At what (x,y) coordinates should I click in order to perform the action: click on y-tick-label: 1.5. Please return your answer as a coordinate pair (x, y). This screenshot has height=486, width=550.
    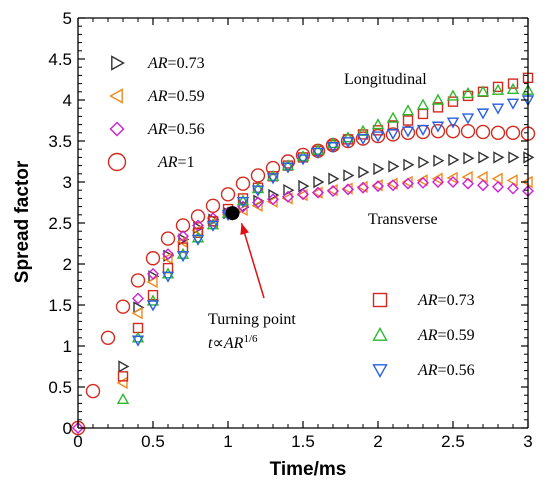
    Looking at the image, I should click on (60, 305).